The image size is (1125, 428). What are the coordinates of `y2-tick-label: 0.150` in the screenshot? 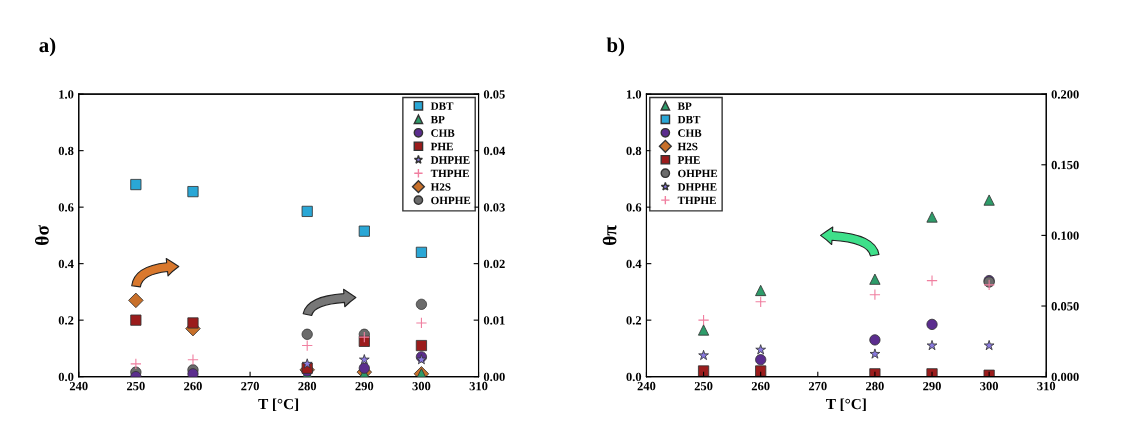 It's located at (1065, 165).